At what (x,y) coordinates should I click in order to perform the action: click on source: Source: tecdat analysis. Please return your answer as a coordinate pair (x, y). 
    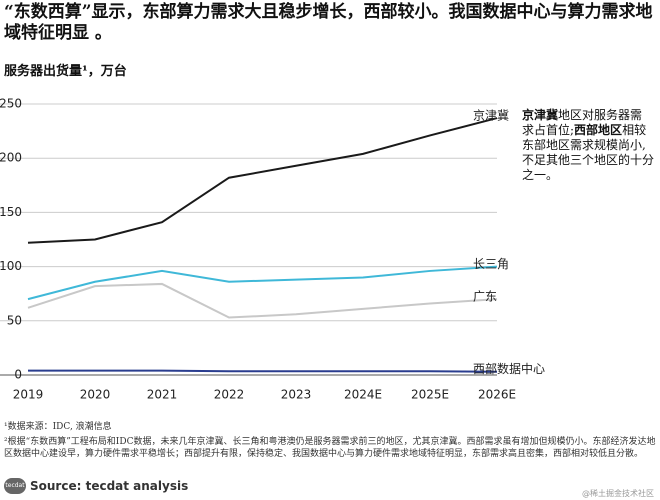
    Looking at the image, I should click on (109, 486).